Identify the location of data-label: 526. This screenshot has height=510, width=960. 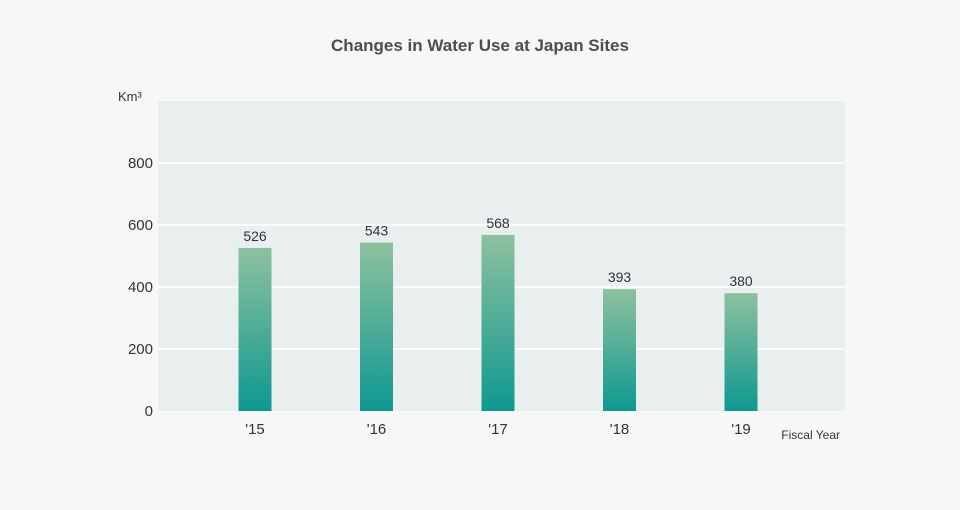
(255, 236).